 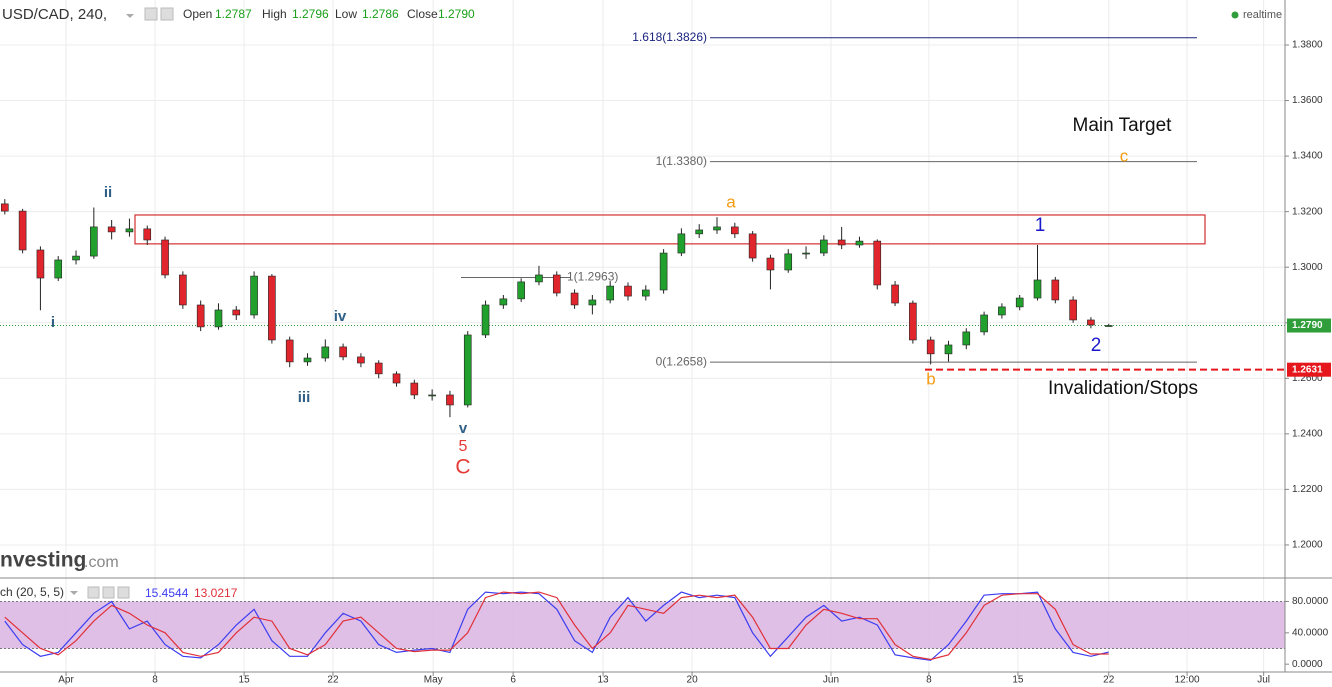 What do you see at coordinates (433, 680) in the screenshot?
I see `x-tick-label: May` at bounding box center [433, 680].